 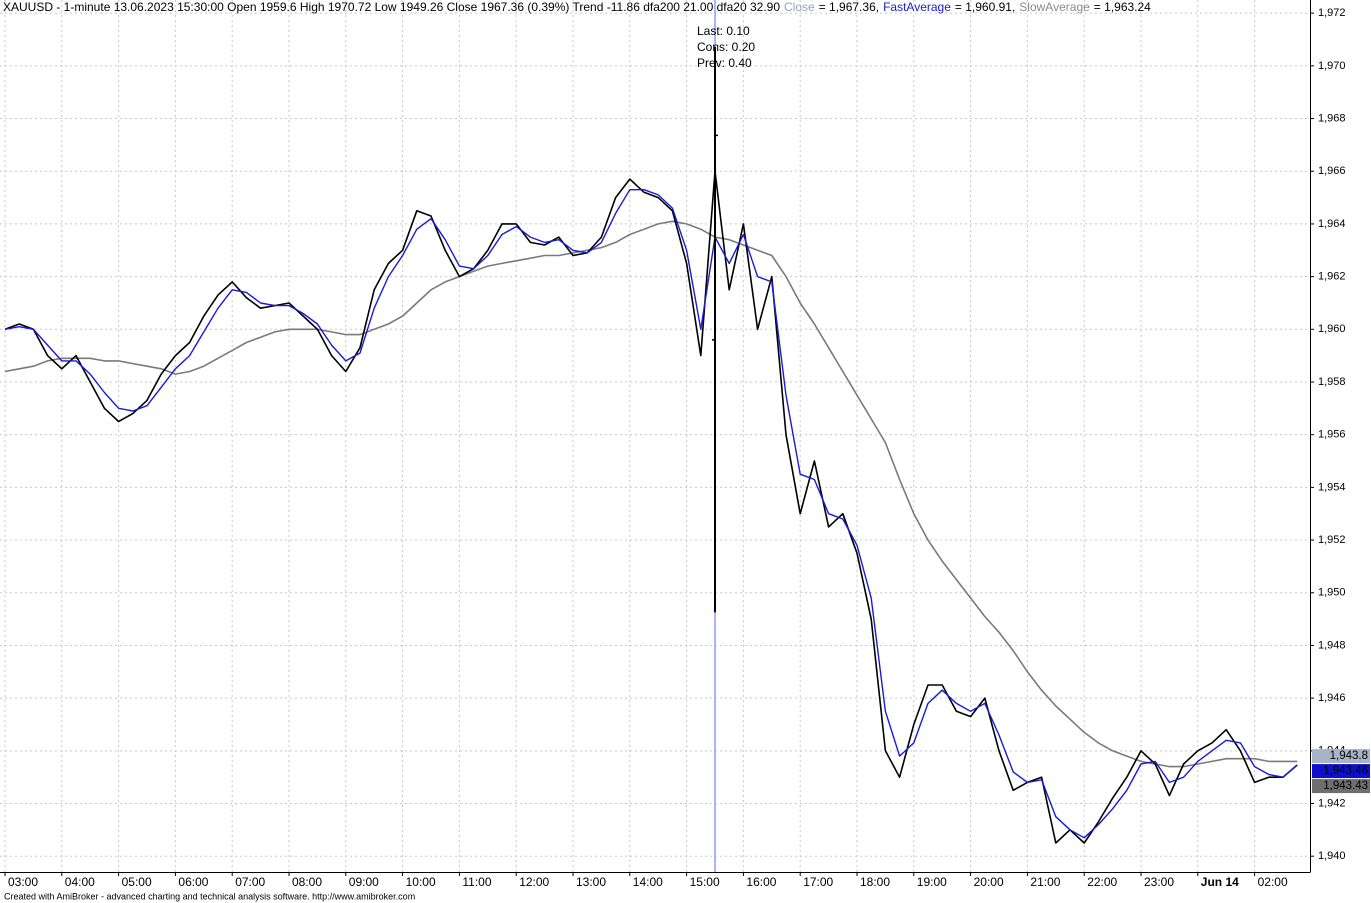 What do you see at coordinates (1345, 771) in the screenshot?
I see `price-marker-label: 1,943.46` at bounding box center [1345, 771].